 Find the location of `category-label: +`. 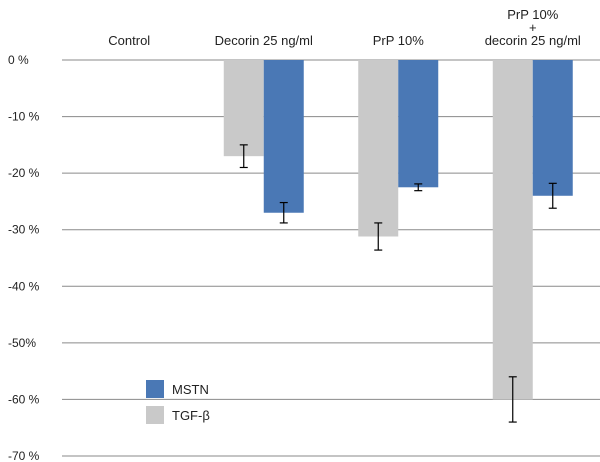

category-label: + is located at coordinates (533, 27).